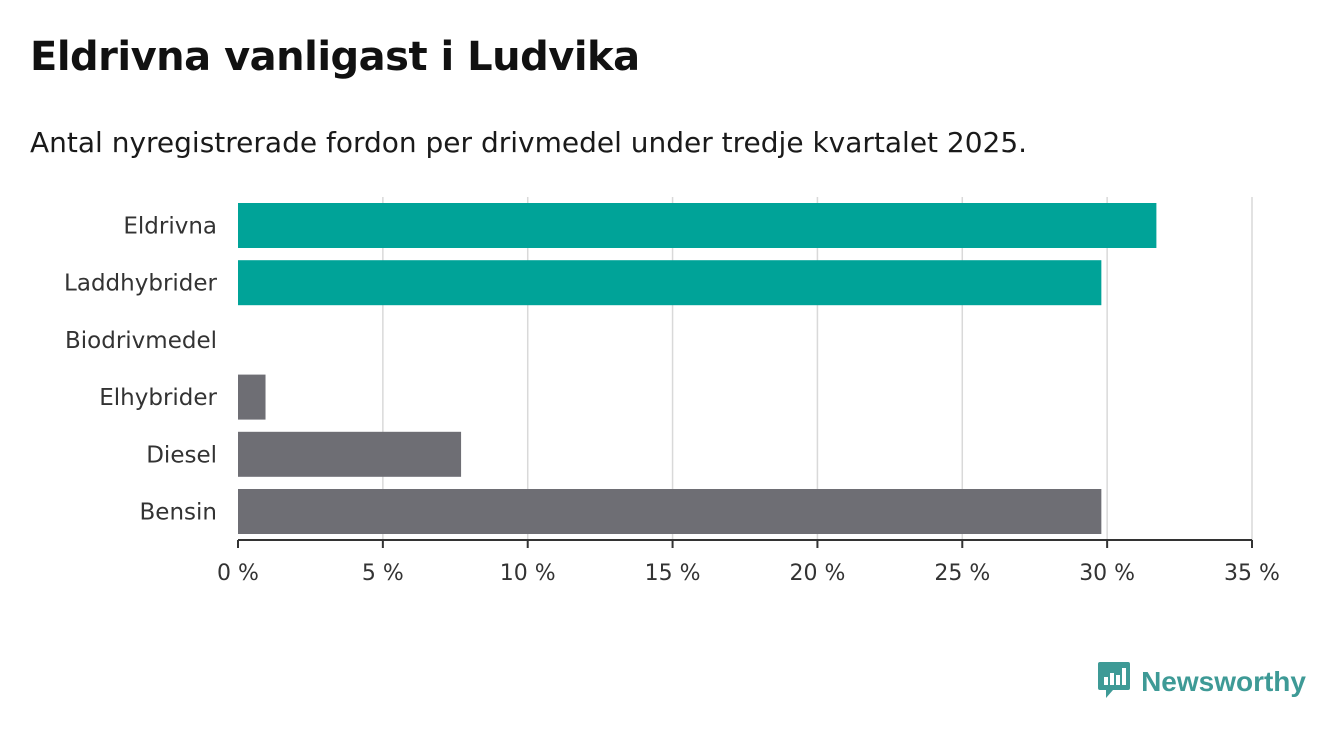  I want to click on category-label: Biodrivmedel, so click(141, 341).